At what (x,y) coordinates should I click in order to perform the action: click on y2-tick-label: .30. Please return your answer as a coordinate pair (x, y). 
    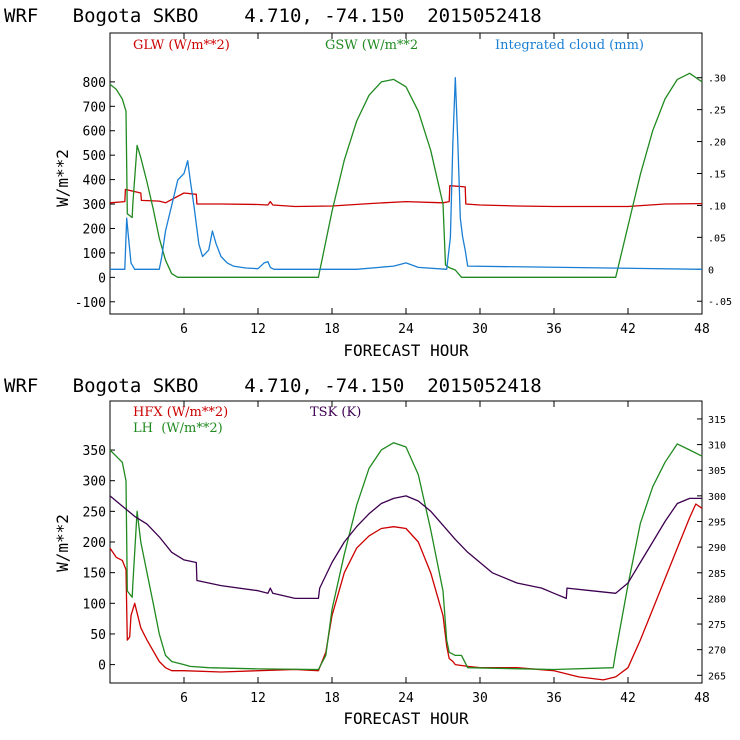
    Looking at the image, I should click on (717, 79).